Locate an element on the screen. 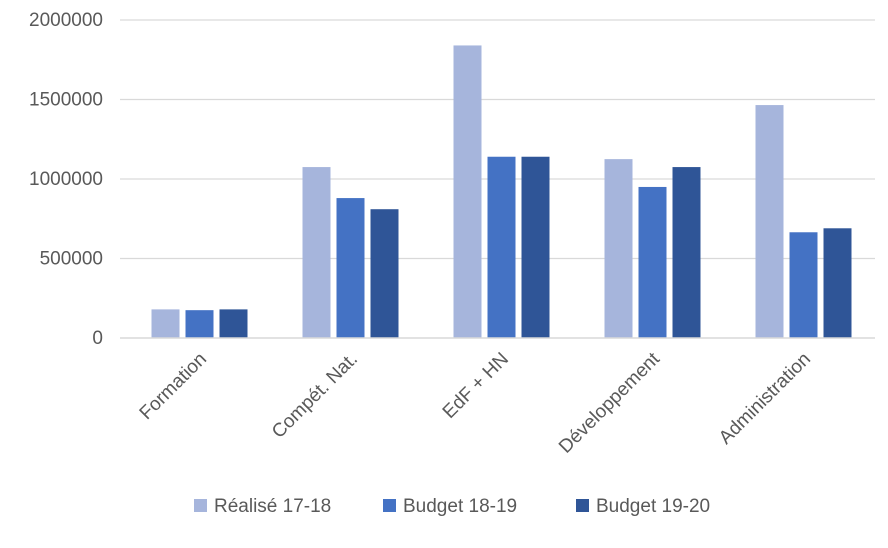 This screenshot has width=888, height=548. y-tick-label: 0 is located at coordinates (97, 338).